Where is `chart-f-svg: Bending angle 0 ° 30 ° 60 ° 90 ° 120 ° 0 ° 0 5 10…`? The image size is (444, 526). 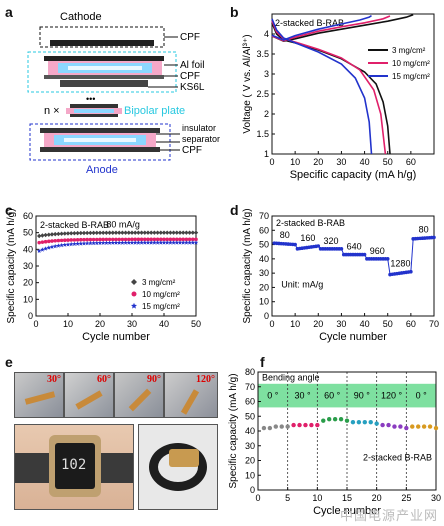
chart-f-svg: Bending angle 0 ° 30 ° 60 ° 90 ° 120 ° 0 ° 0 5 10… is located at coordinates (334, 442).